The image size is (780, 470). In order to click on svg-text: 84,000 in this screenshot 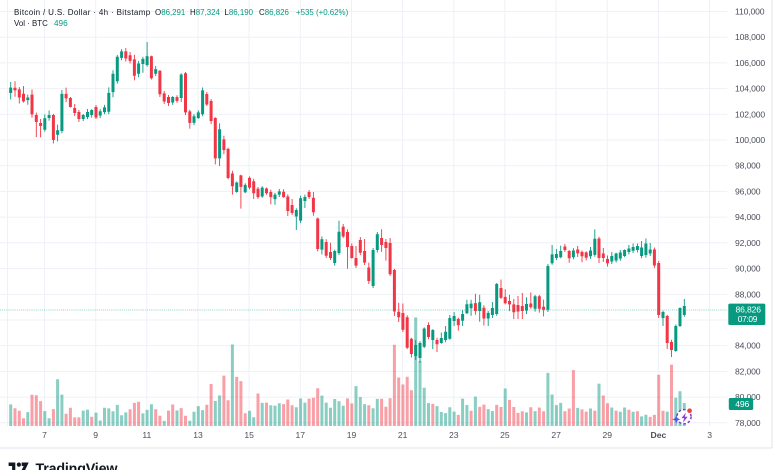, I will do `click(748, 346)`.